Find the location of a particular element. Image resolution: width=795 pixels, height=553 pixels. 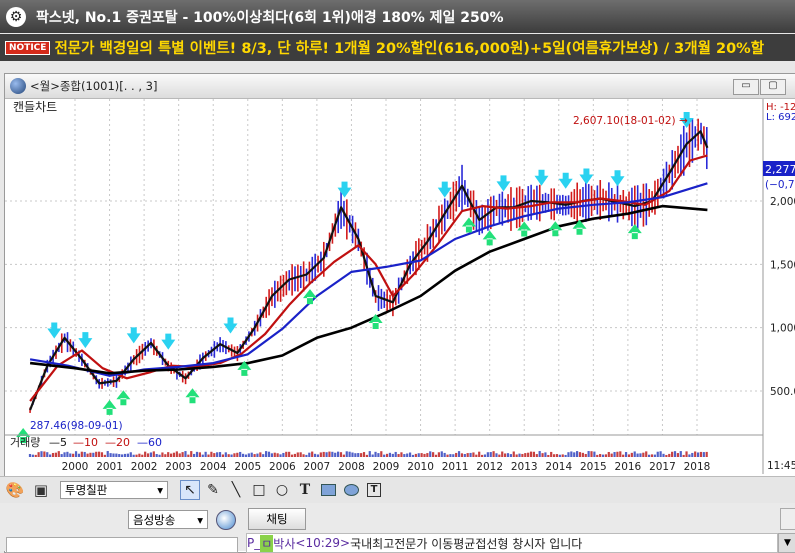

chat-time: <10:29> is located at coordinates (323, 543).